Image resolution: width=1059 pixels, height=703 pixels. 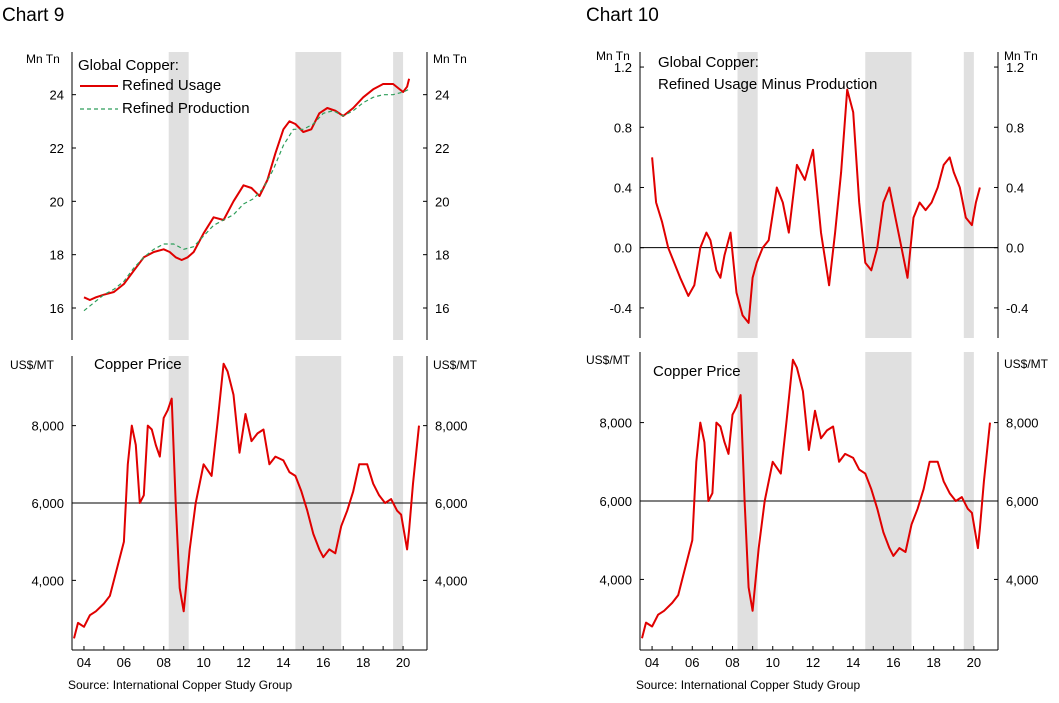 I want to click on y-tick-label-left: 0.8, so click(x=623, y=127).